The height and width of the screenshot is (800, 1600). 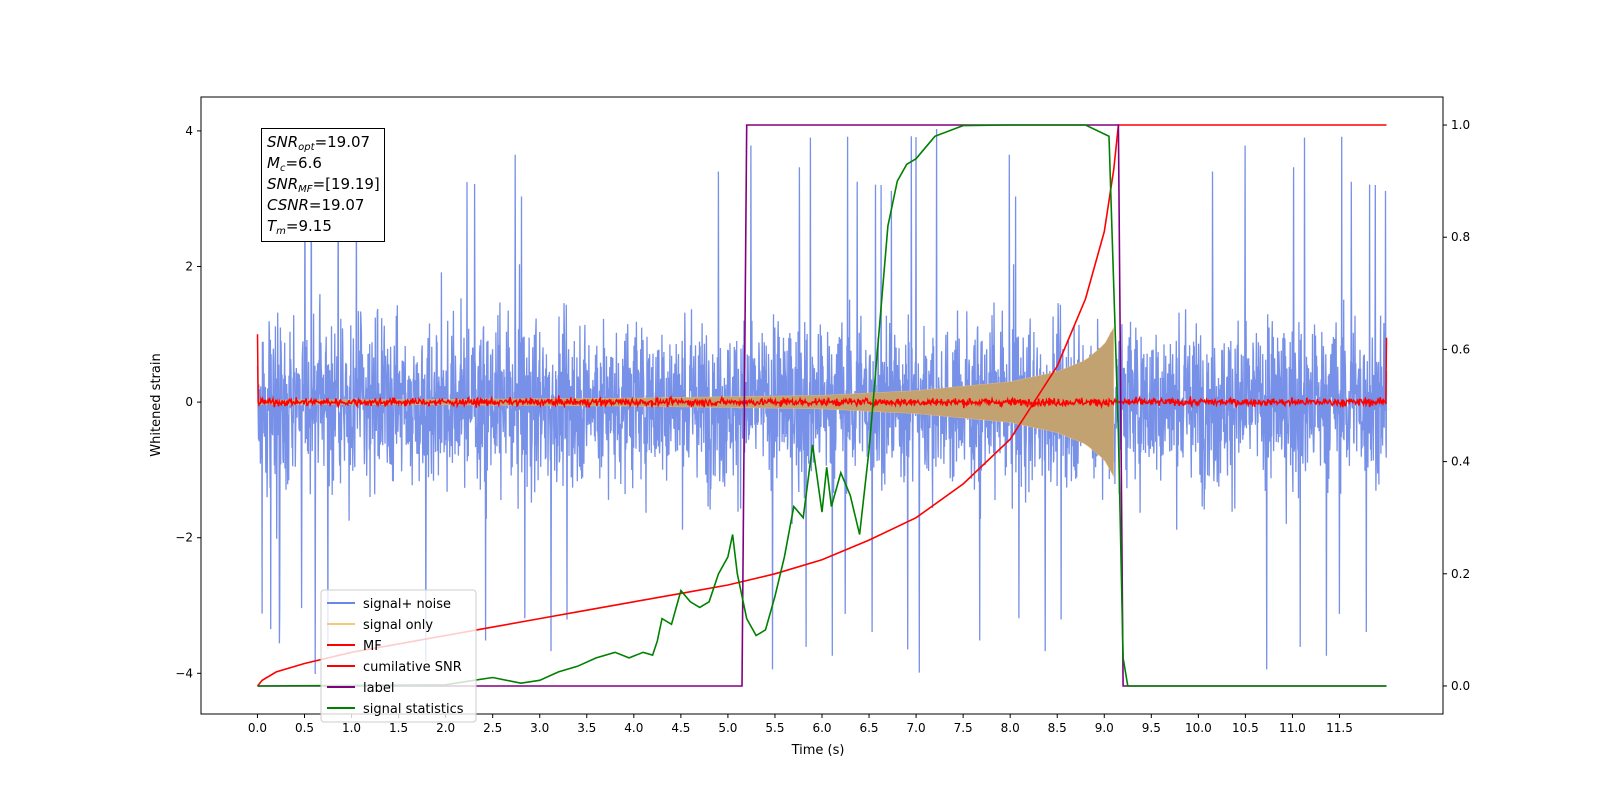 What do you see at coordinates (257, 728) in the screenshot?
I see `x-tick-label: 0.0` at bounding box center [257, 728].